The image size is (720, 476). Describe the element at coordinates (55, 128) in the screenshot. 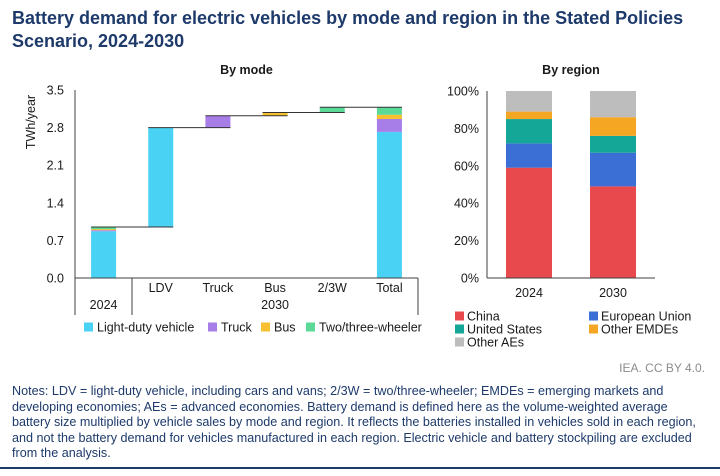

I see `y-tick-label: 2.8` at that location.